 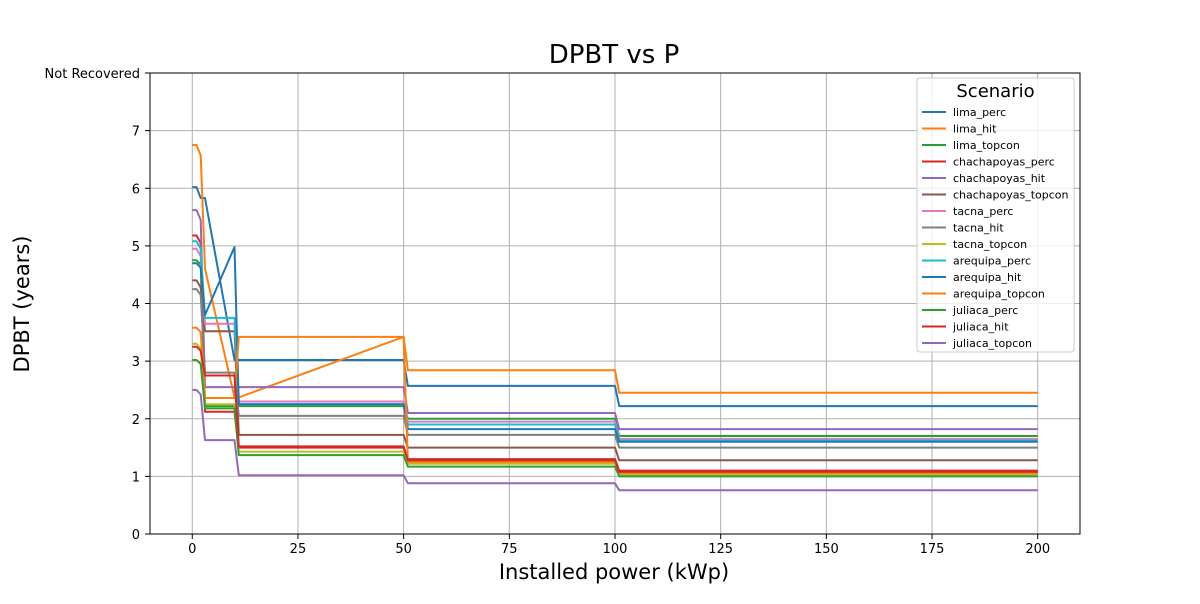 I want to click on legend-title: Scenario, so click(x=995, y=91).